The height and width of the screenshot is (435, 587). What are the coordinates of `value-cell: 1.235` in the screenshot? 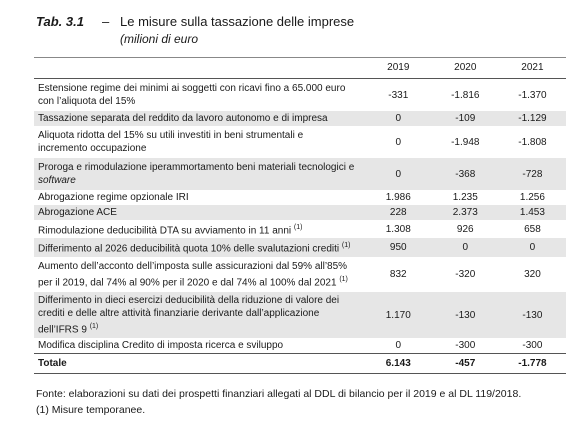 It's located at (465, 197).